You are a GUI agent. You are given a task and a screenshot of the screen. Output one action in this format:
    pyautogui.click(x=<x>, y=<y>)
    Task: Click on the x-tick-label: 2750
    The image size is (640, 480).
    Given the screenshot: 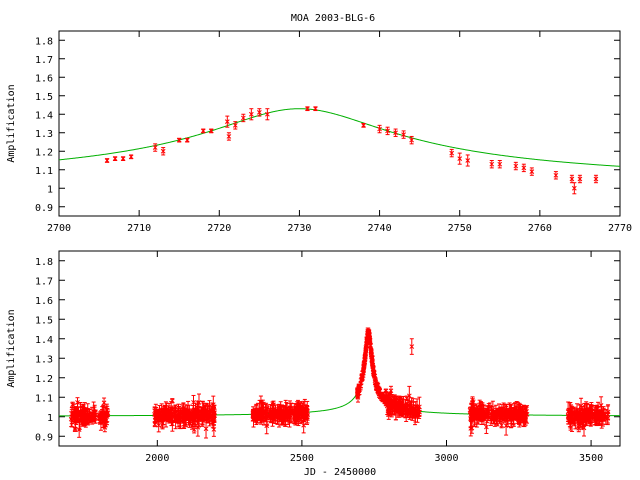 What is the action you would take?
    pyautogui.click(x=460, y=228)
    